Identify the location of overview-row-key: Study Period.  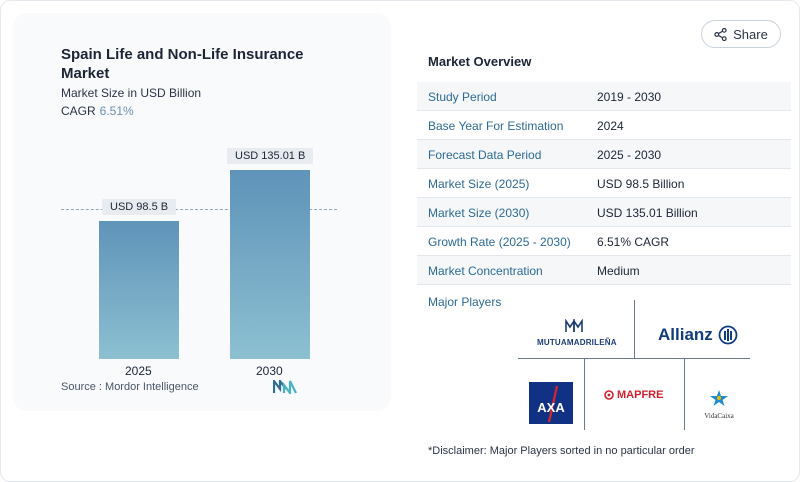
(462, 97).